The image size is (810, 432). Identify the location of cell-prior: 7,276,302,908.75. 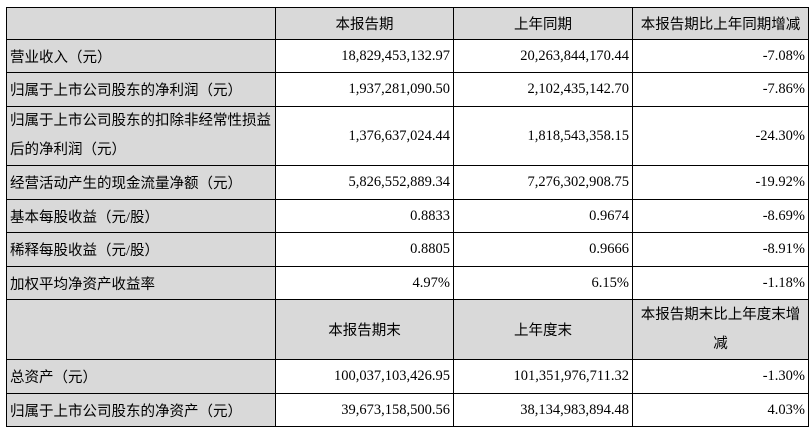
(543, 182).